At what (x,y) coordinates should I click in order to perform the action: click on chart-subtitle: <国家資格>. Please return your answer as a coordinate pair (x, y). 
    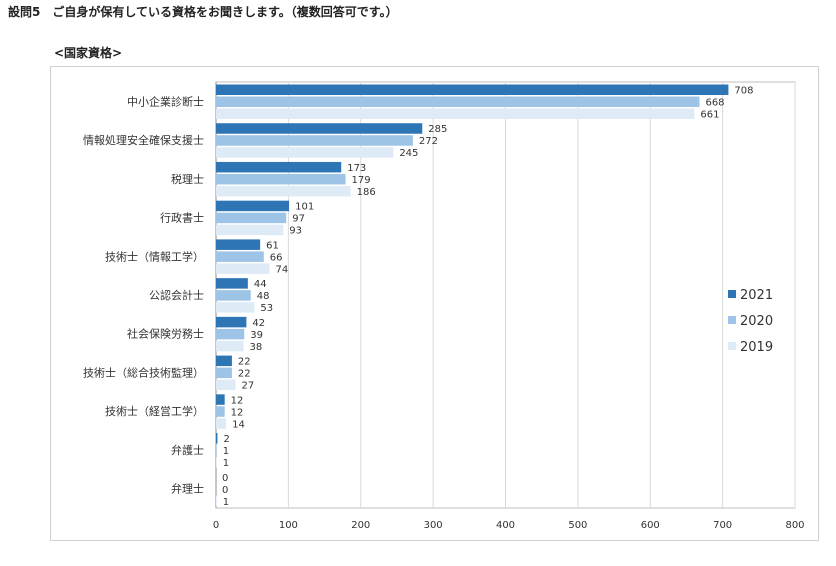
    Looking at the image, I should click on (88, 53).